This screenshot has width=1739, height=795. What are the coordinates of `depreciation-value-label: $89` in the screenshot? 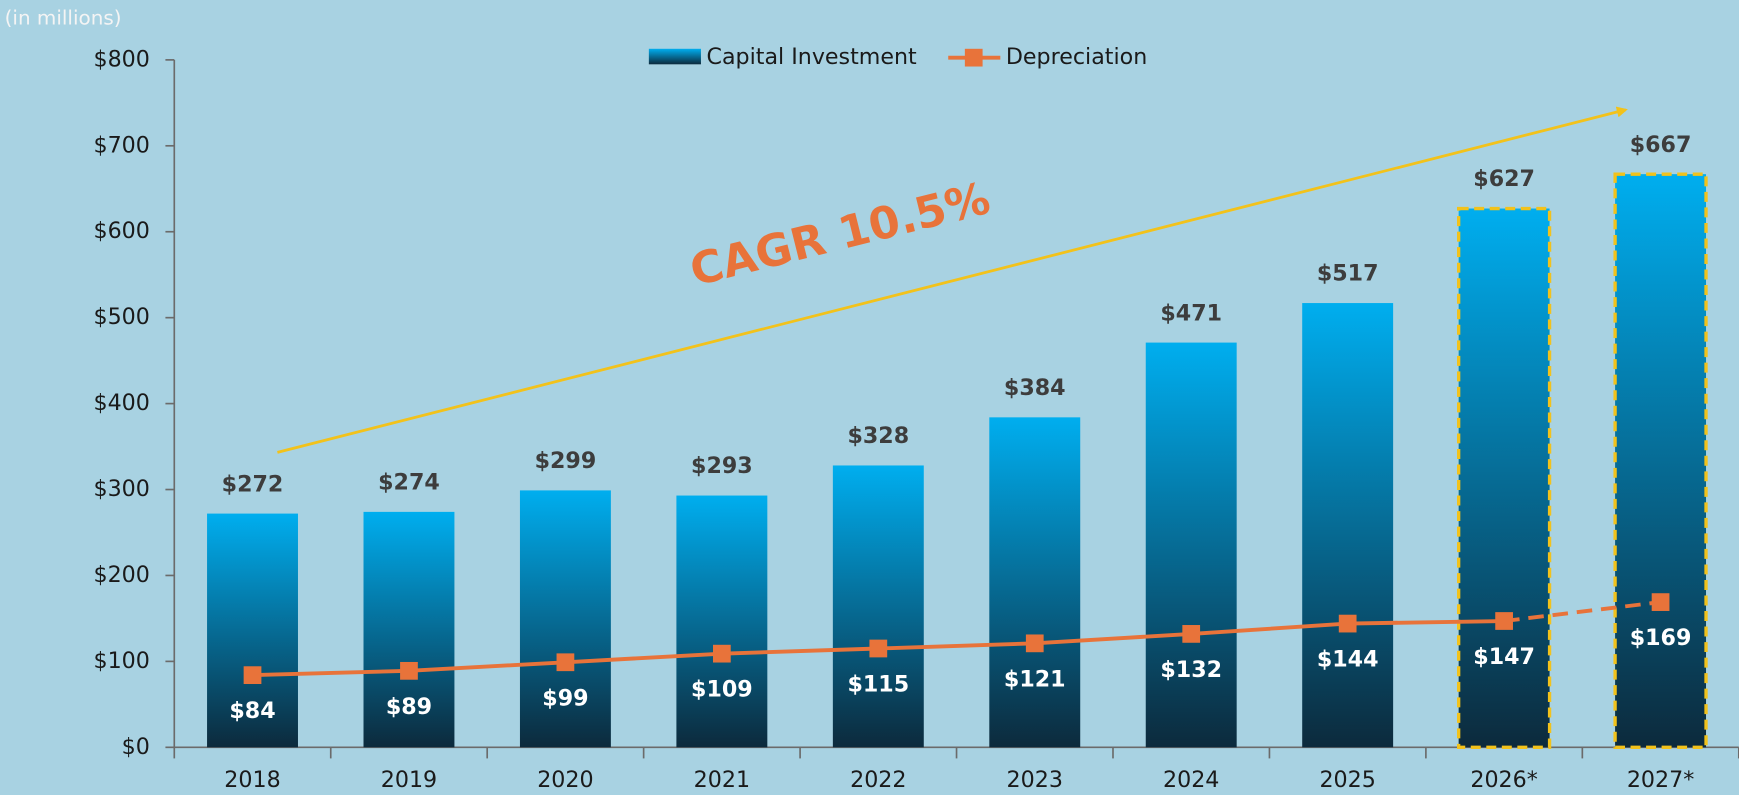 It's located at (409, 707).